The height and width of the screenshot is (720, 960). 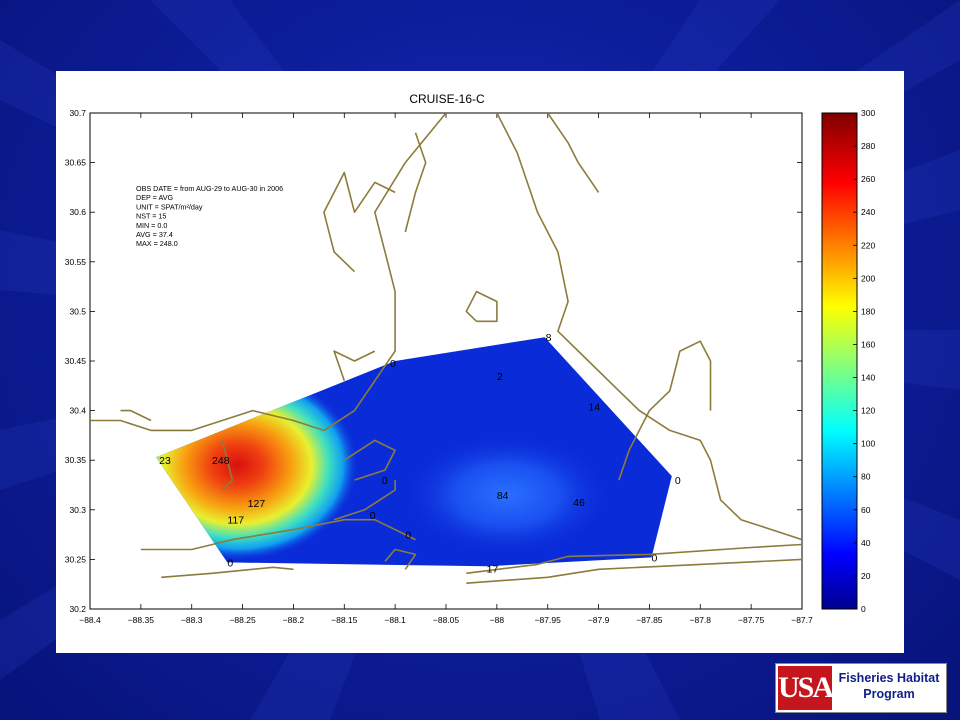 I want to click on info-line: DEP = AVG, so click(x=154, y=197).